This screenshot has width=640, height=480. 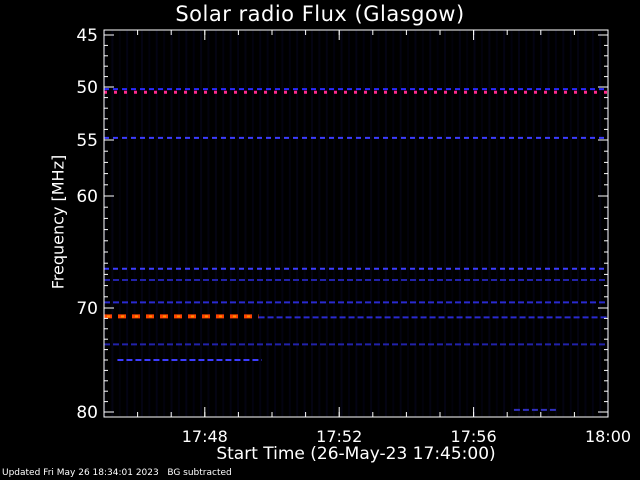 What do you see at coordinates (87, 36) in the screenshot?
I see `y-tick-label: 45` at bounding box center [87, 36].